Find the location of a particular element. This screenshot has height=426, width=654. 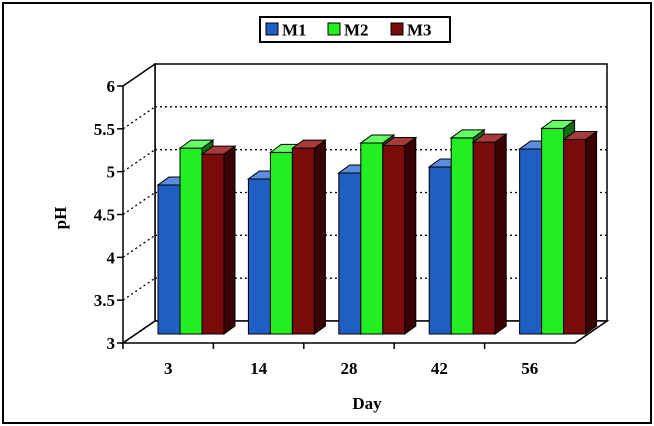

x-tick-label: 3 is located at coordinates (168, 368).